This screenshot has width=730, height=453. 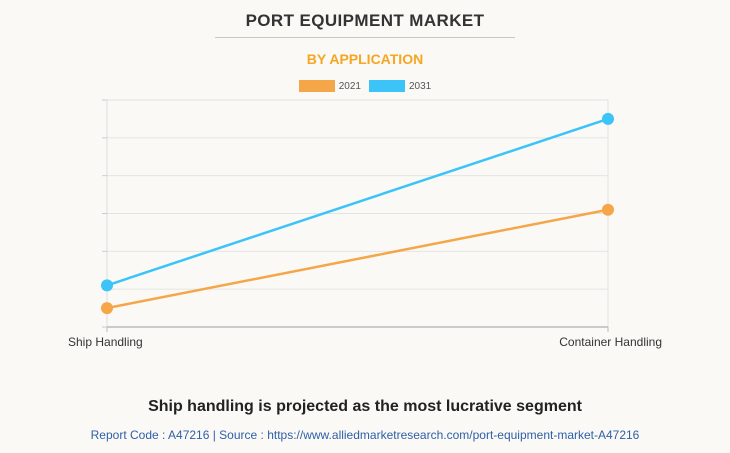 What do you see at coordinates (105, 342) in the screenshot?
I see `x-tick-label: Ship Handling` at bounding box center [105, 342].